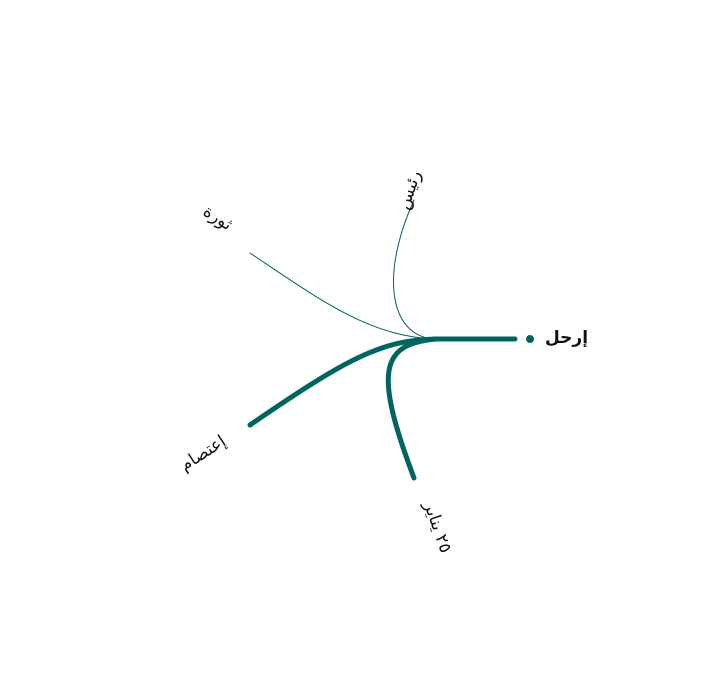  I want to click on branch-label-iatisam: إعتصام, so click(203, 453).